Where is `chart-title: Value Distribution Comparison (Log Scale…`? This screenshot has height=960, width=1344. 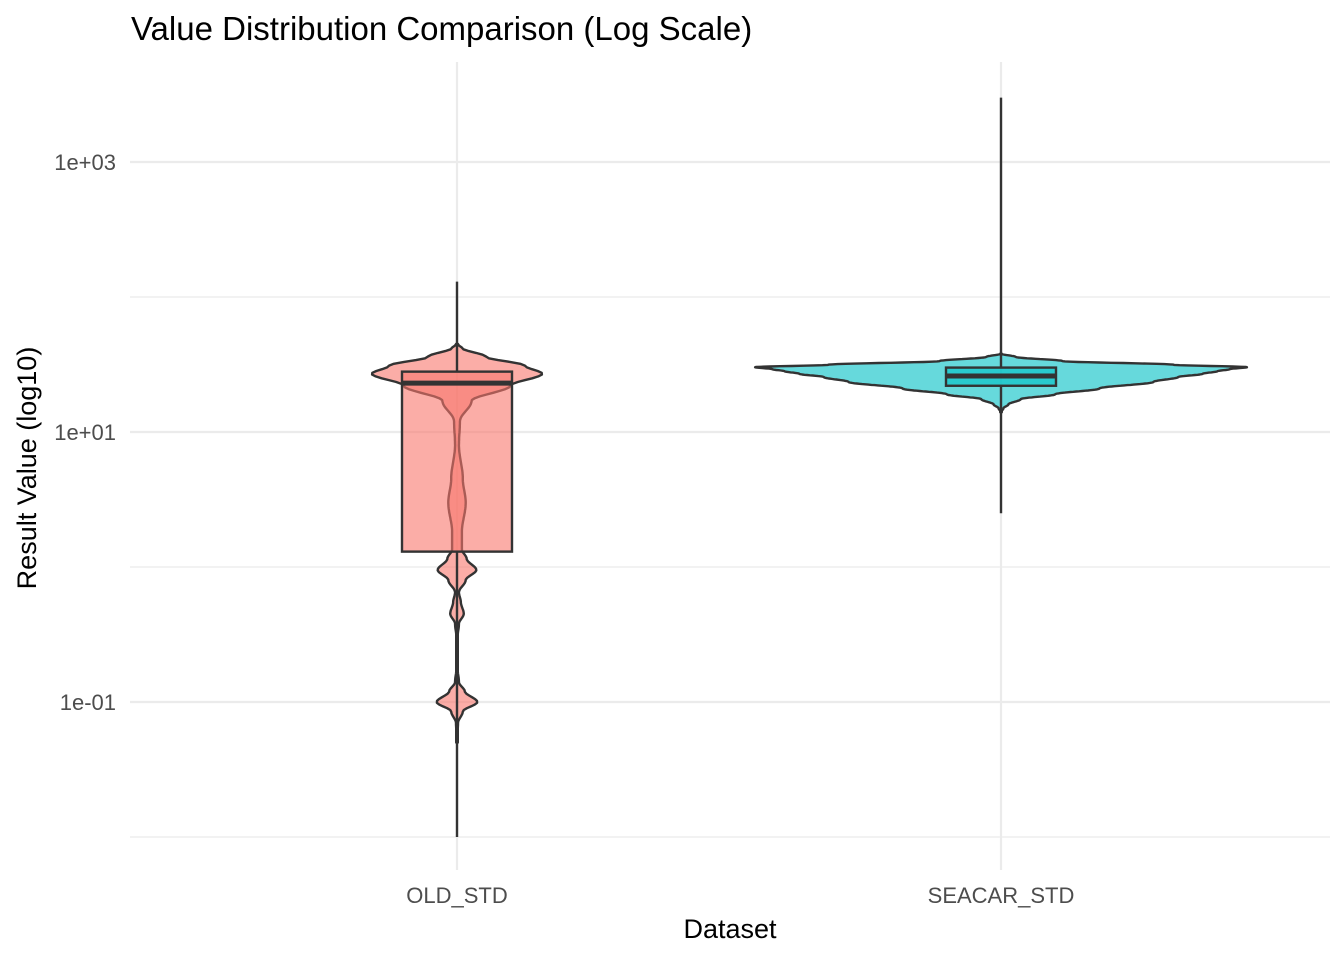
chart-title: Value Distribution Comparison (Log Scale… is located at coordinates (441, 28).